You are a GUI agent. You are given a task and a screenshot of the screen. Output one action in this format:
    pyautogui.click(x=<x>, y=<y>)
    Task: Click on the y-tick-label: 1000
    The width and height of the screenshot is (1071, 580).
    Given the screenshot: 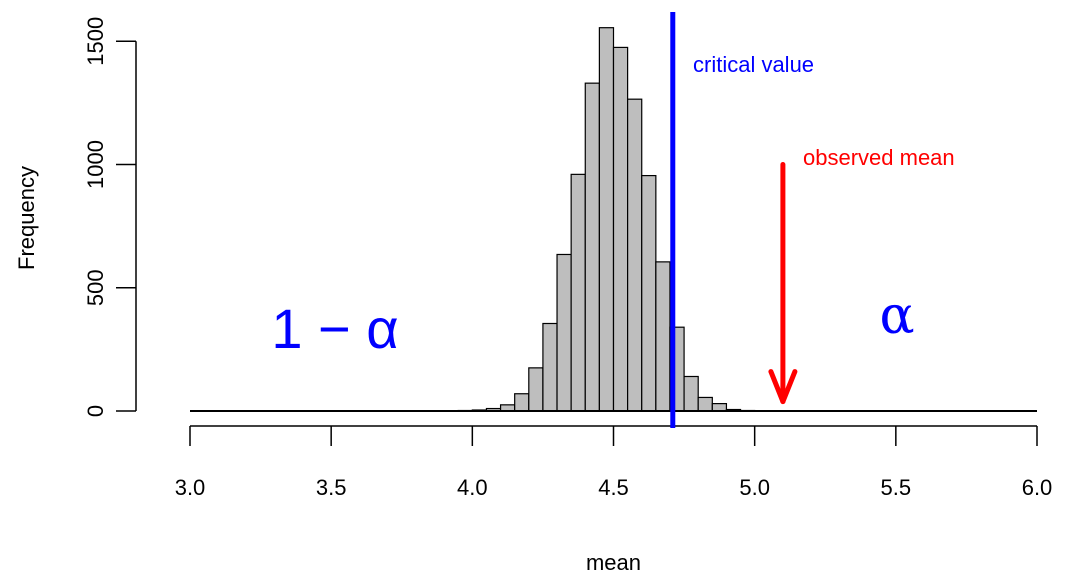 What is the action you would take?
    pyautogui.click(x=95, y=164)
    